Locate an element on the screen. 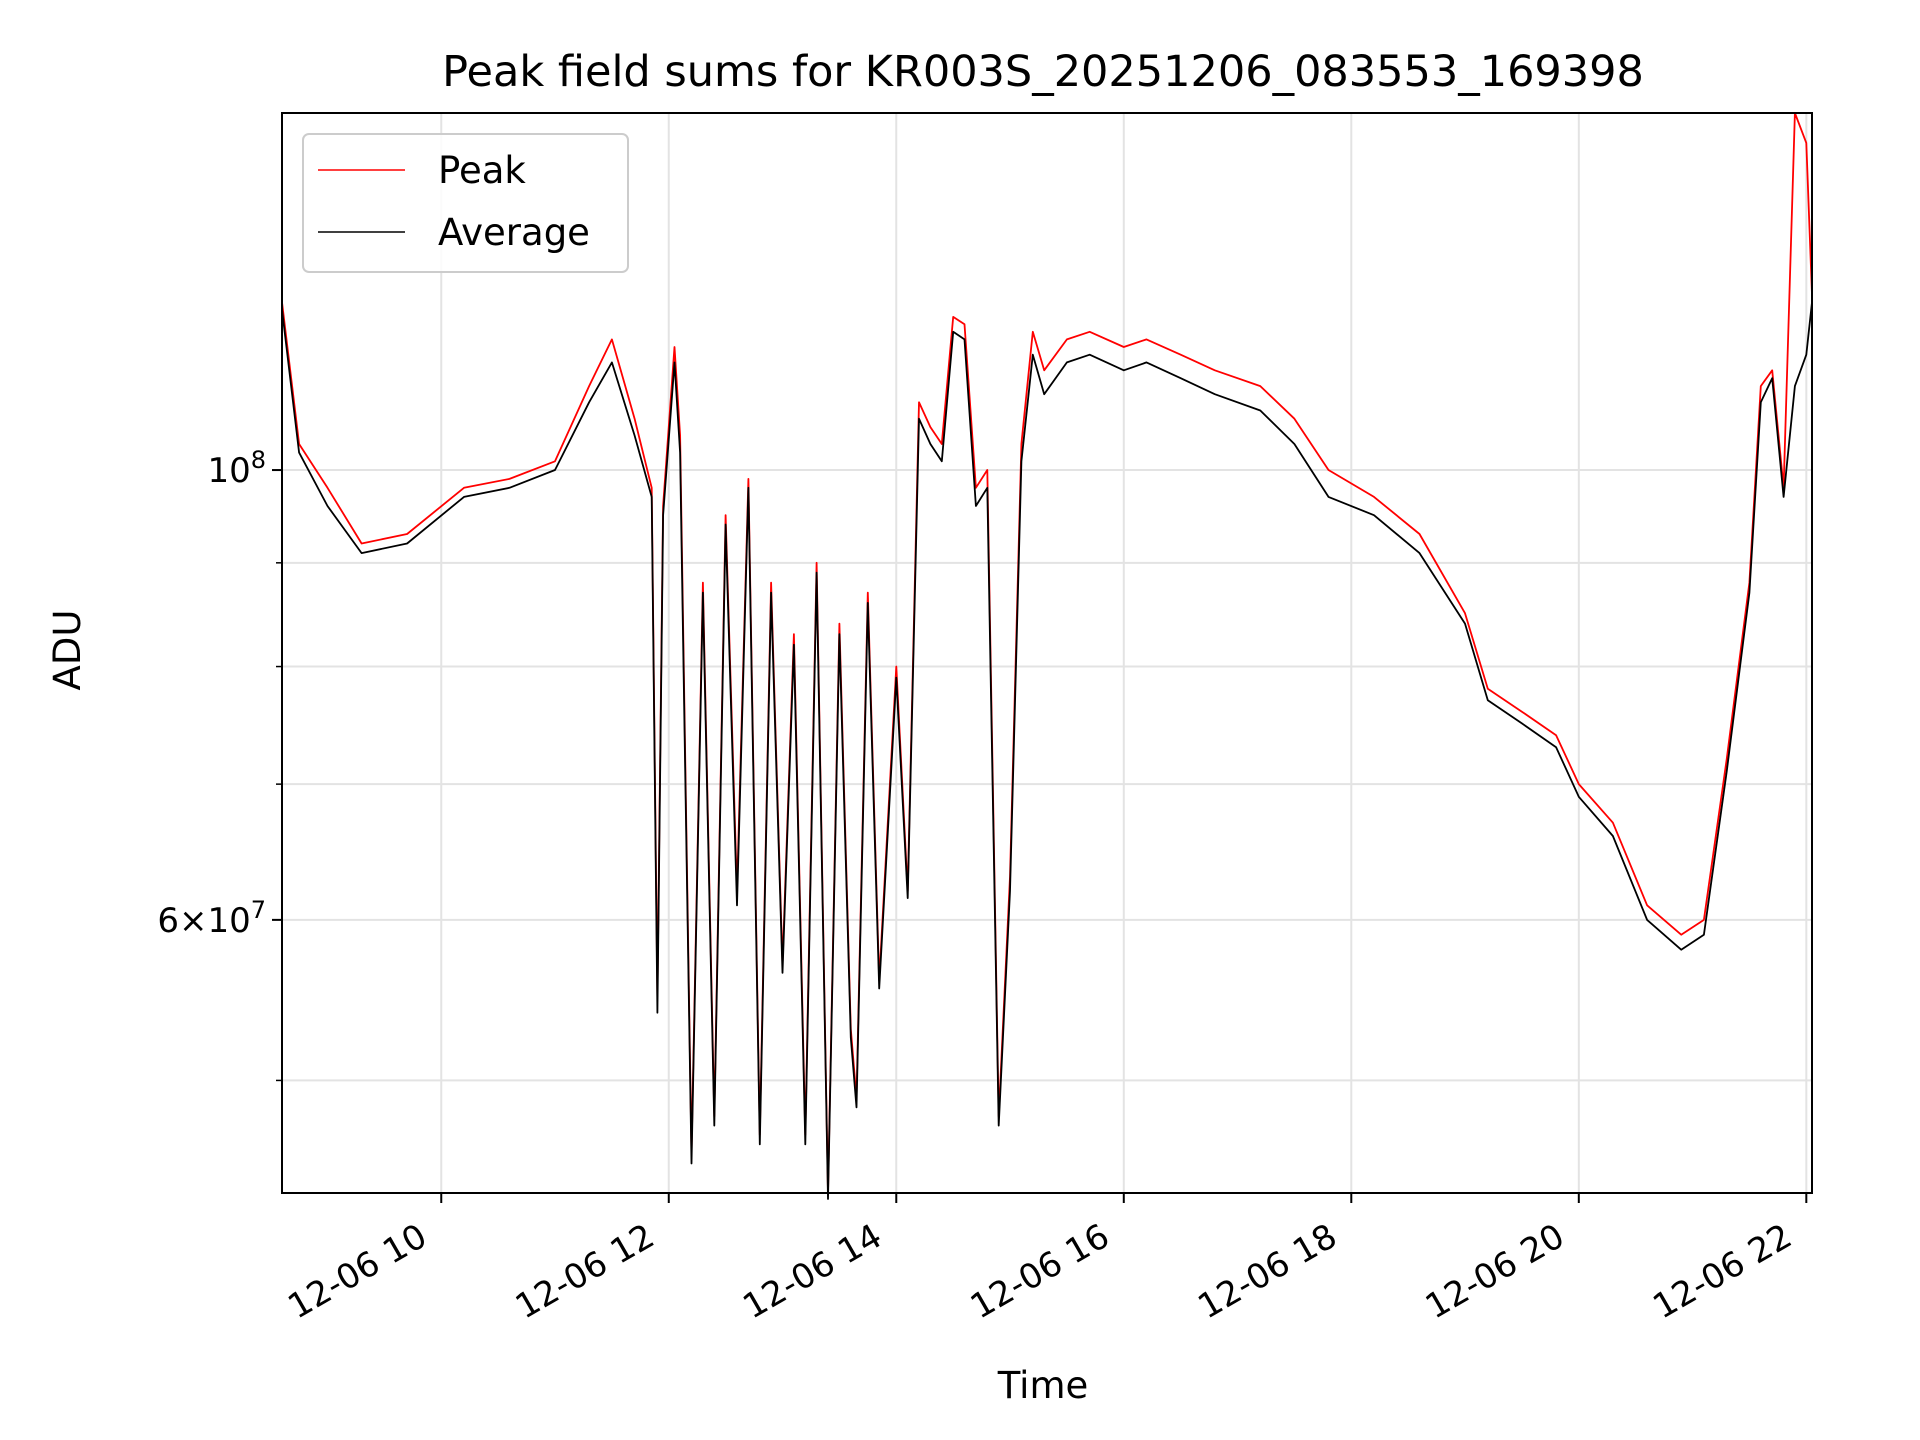 Image resolution: width=1920 pixels, height=1440 pixels. x-axis-label: Time is located at coordinates (1043, 1385).